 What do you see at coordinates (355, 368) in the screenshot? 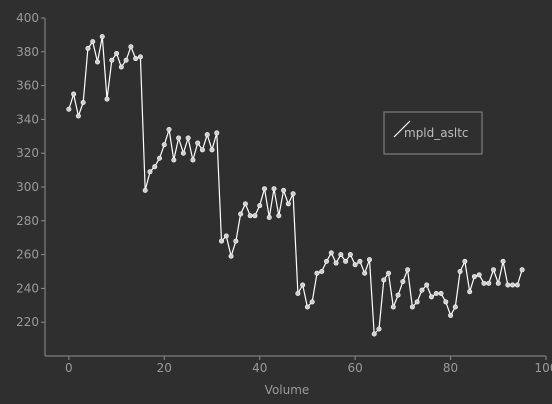
I see `x-tick-label: 60` at bounding box center [355, 368].